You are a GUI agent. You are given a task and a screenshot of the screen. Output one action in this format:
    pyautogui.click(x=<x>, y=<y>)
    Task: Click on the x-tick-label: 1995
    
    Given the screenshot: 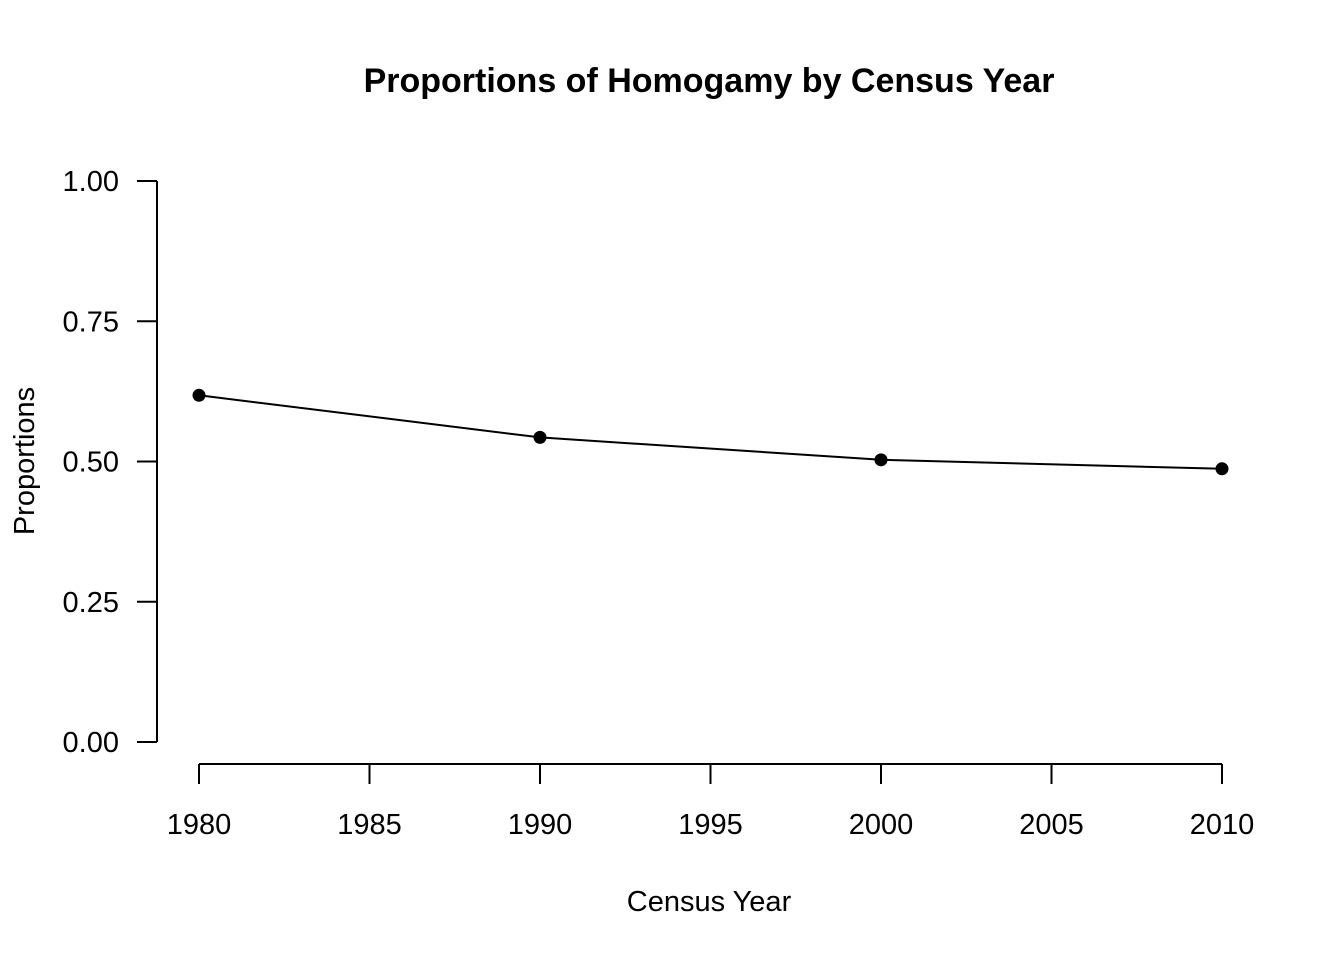 What is the action you would take?
    pyautogui.click(x=710, y=825)
    